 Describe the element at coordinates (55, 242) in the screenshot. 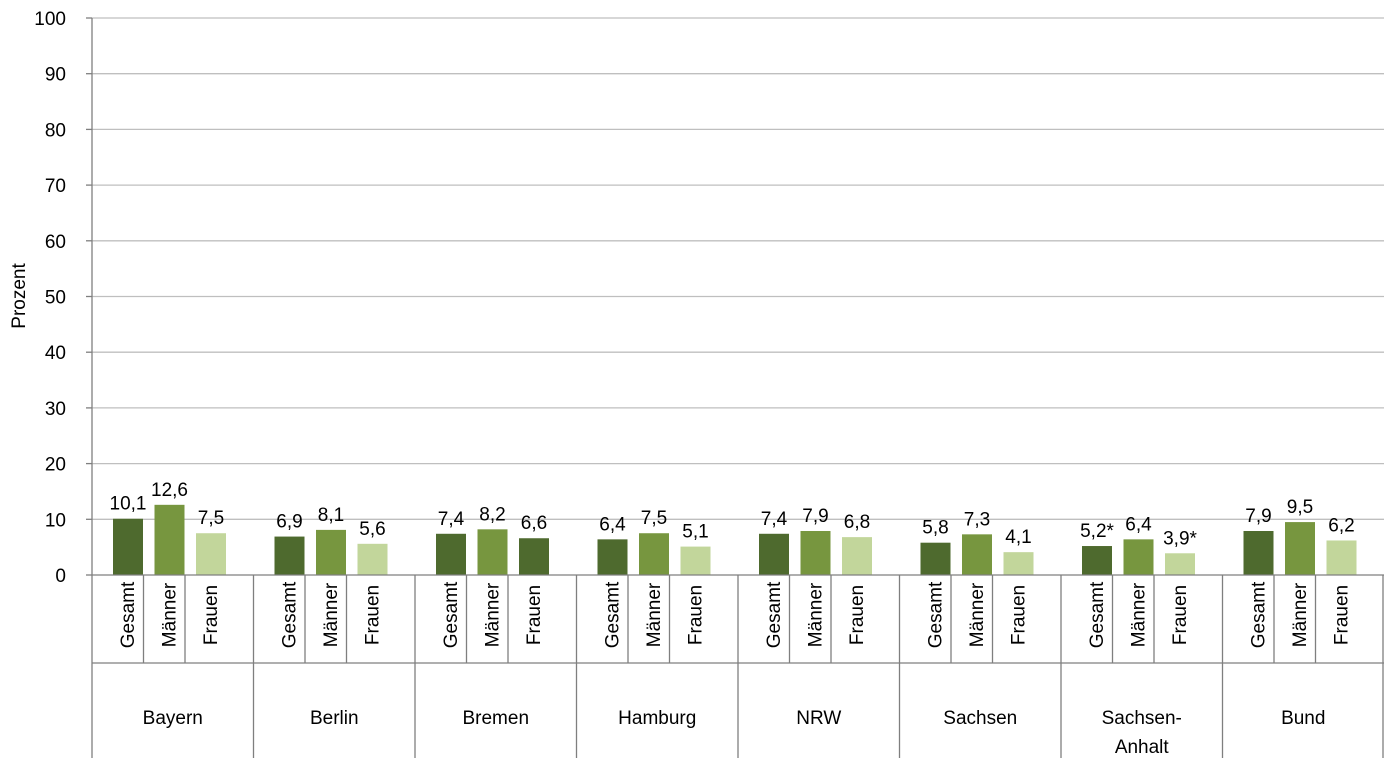

I see `y-tick-label: 60` at that location.